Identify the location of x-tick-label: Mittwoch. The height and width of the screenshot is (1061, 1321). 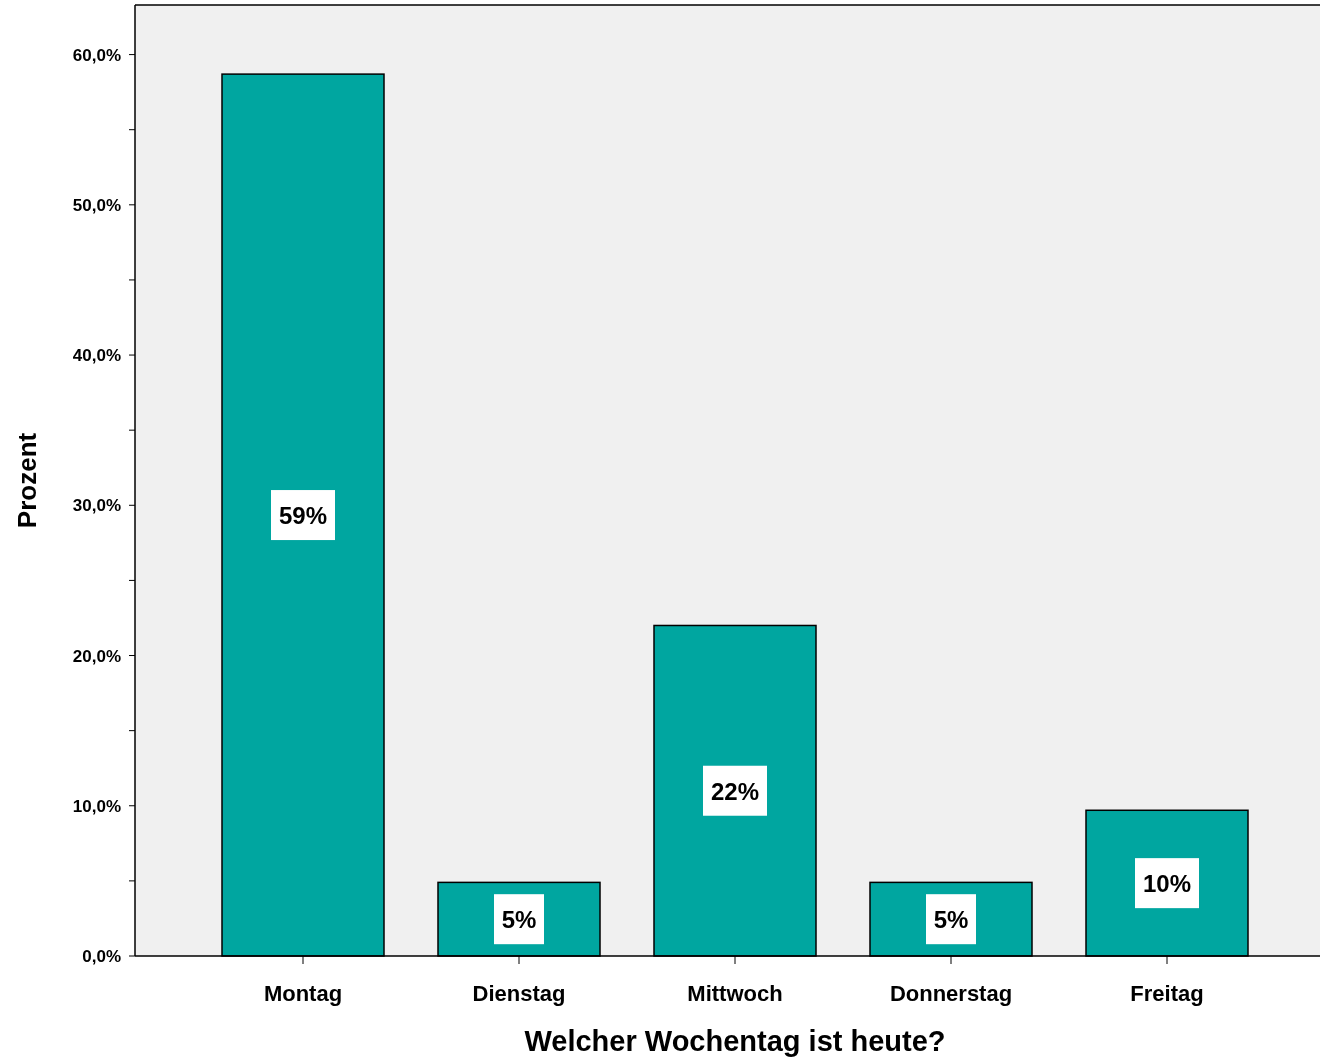
(735, 993).